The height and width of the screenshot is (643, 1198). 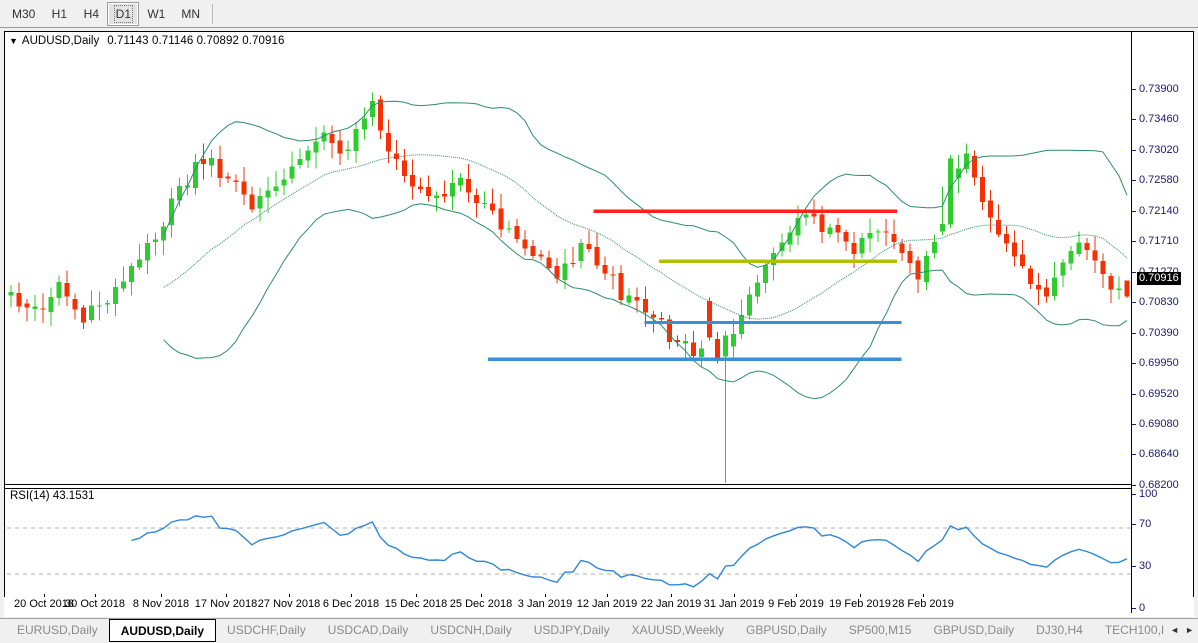 I want to click on price-tick-label: 0.73020, so click(x=1159, y=149).